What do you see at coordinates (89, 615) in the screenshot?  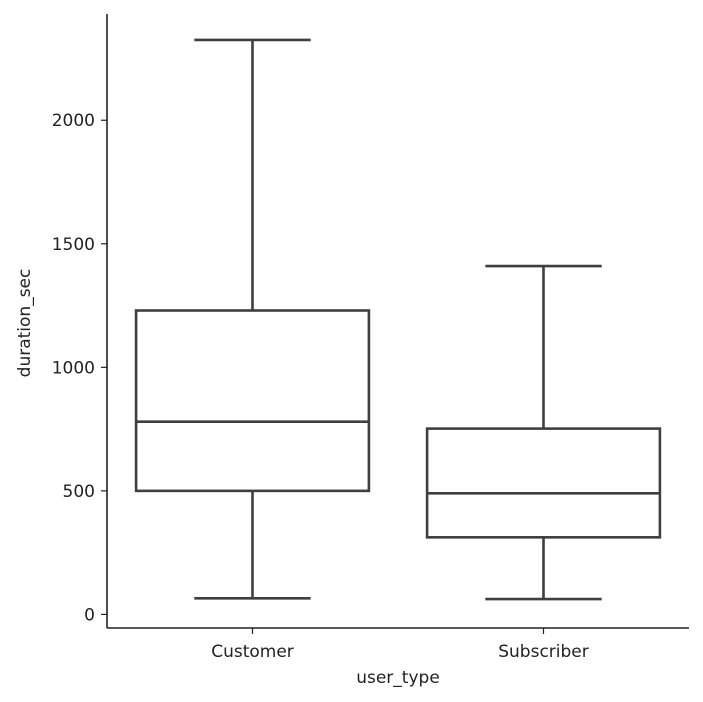 I see `y-tick-label: 0` at bounding box center [89, 615].